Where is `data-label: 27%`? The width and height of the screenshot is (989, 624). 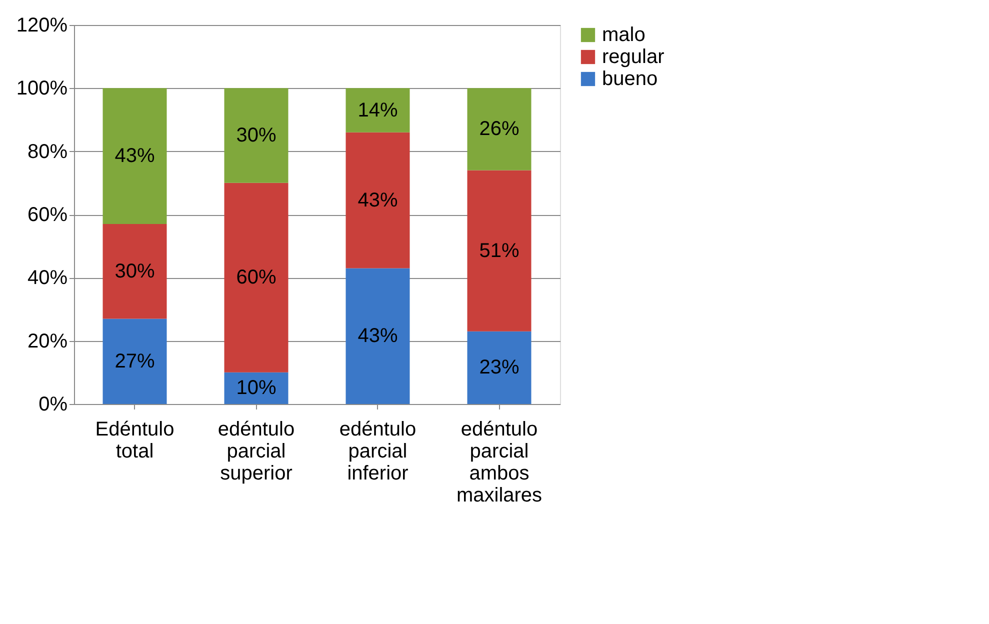
data-label: 27% is located at coordinates (134, 361).